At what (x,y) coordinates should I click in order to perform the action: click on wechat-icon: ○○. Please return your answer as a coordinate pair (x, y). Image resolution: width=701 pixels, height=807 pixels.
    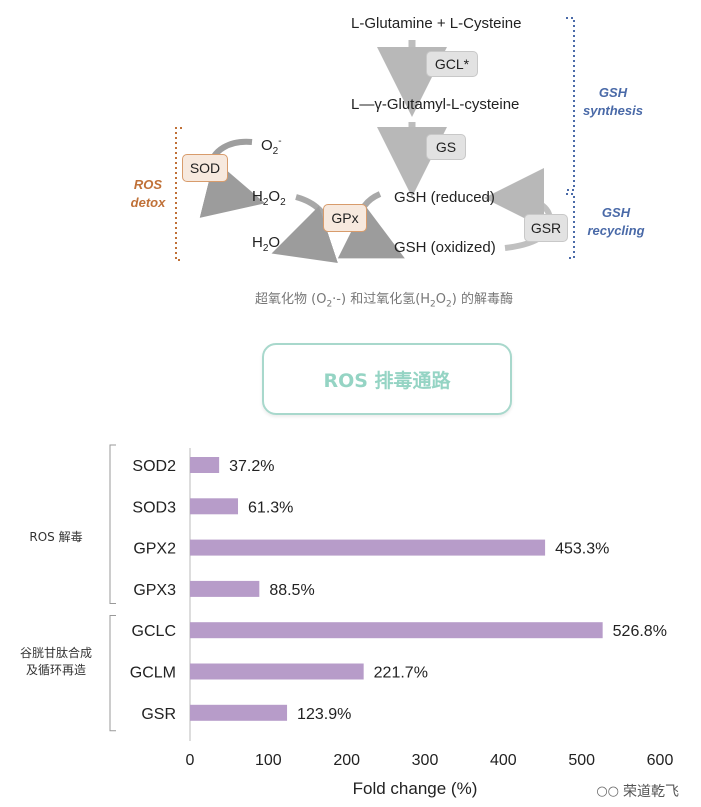
    Looking at the image, I should click on (607, 791).